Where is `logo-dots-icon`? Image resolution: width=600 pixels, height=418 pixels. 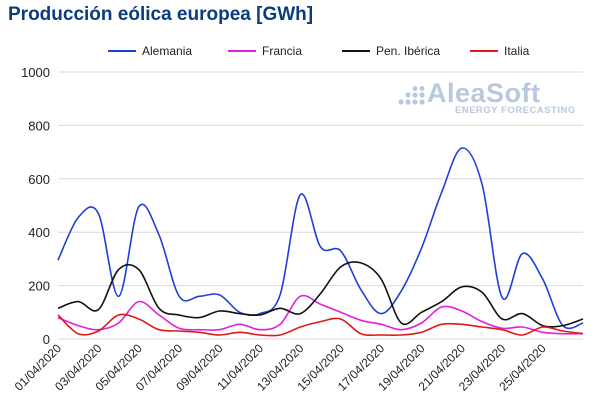
logo-dots-icon is located at coordinates (411, 95).